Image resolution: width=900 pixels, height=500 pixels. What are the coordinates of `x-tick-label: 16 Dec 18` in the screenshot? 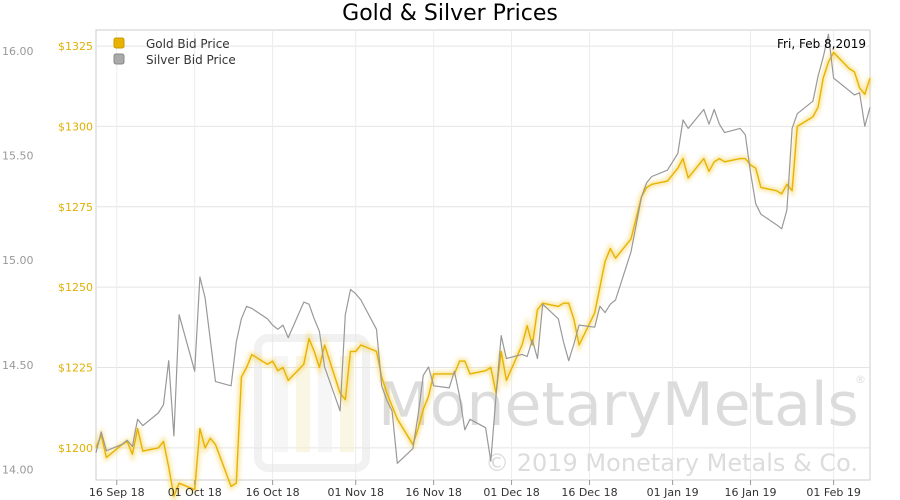 It's located at (589, 492).